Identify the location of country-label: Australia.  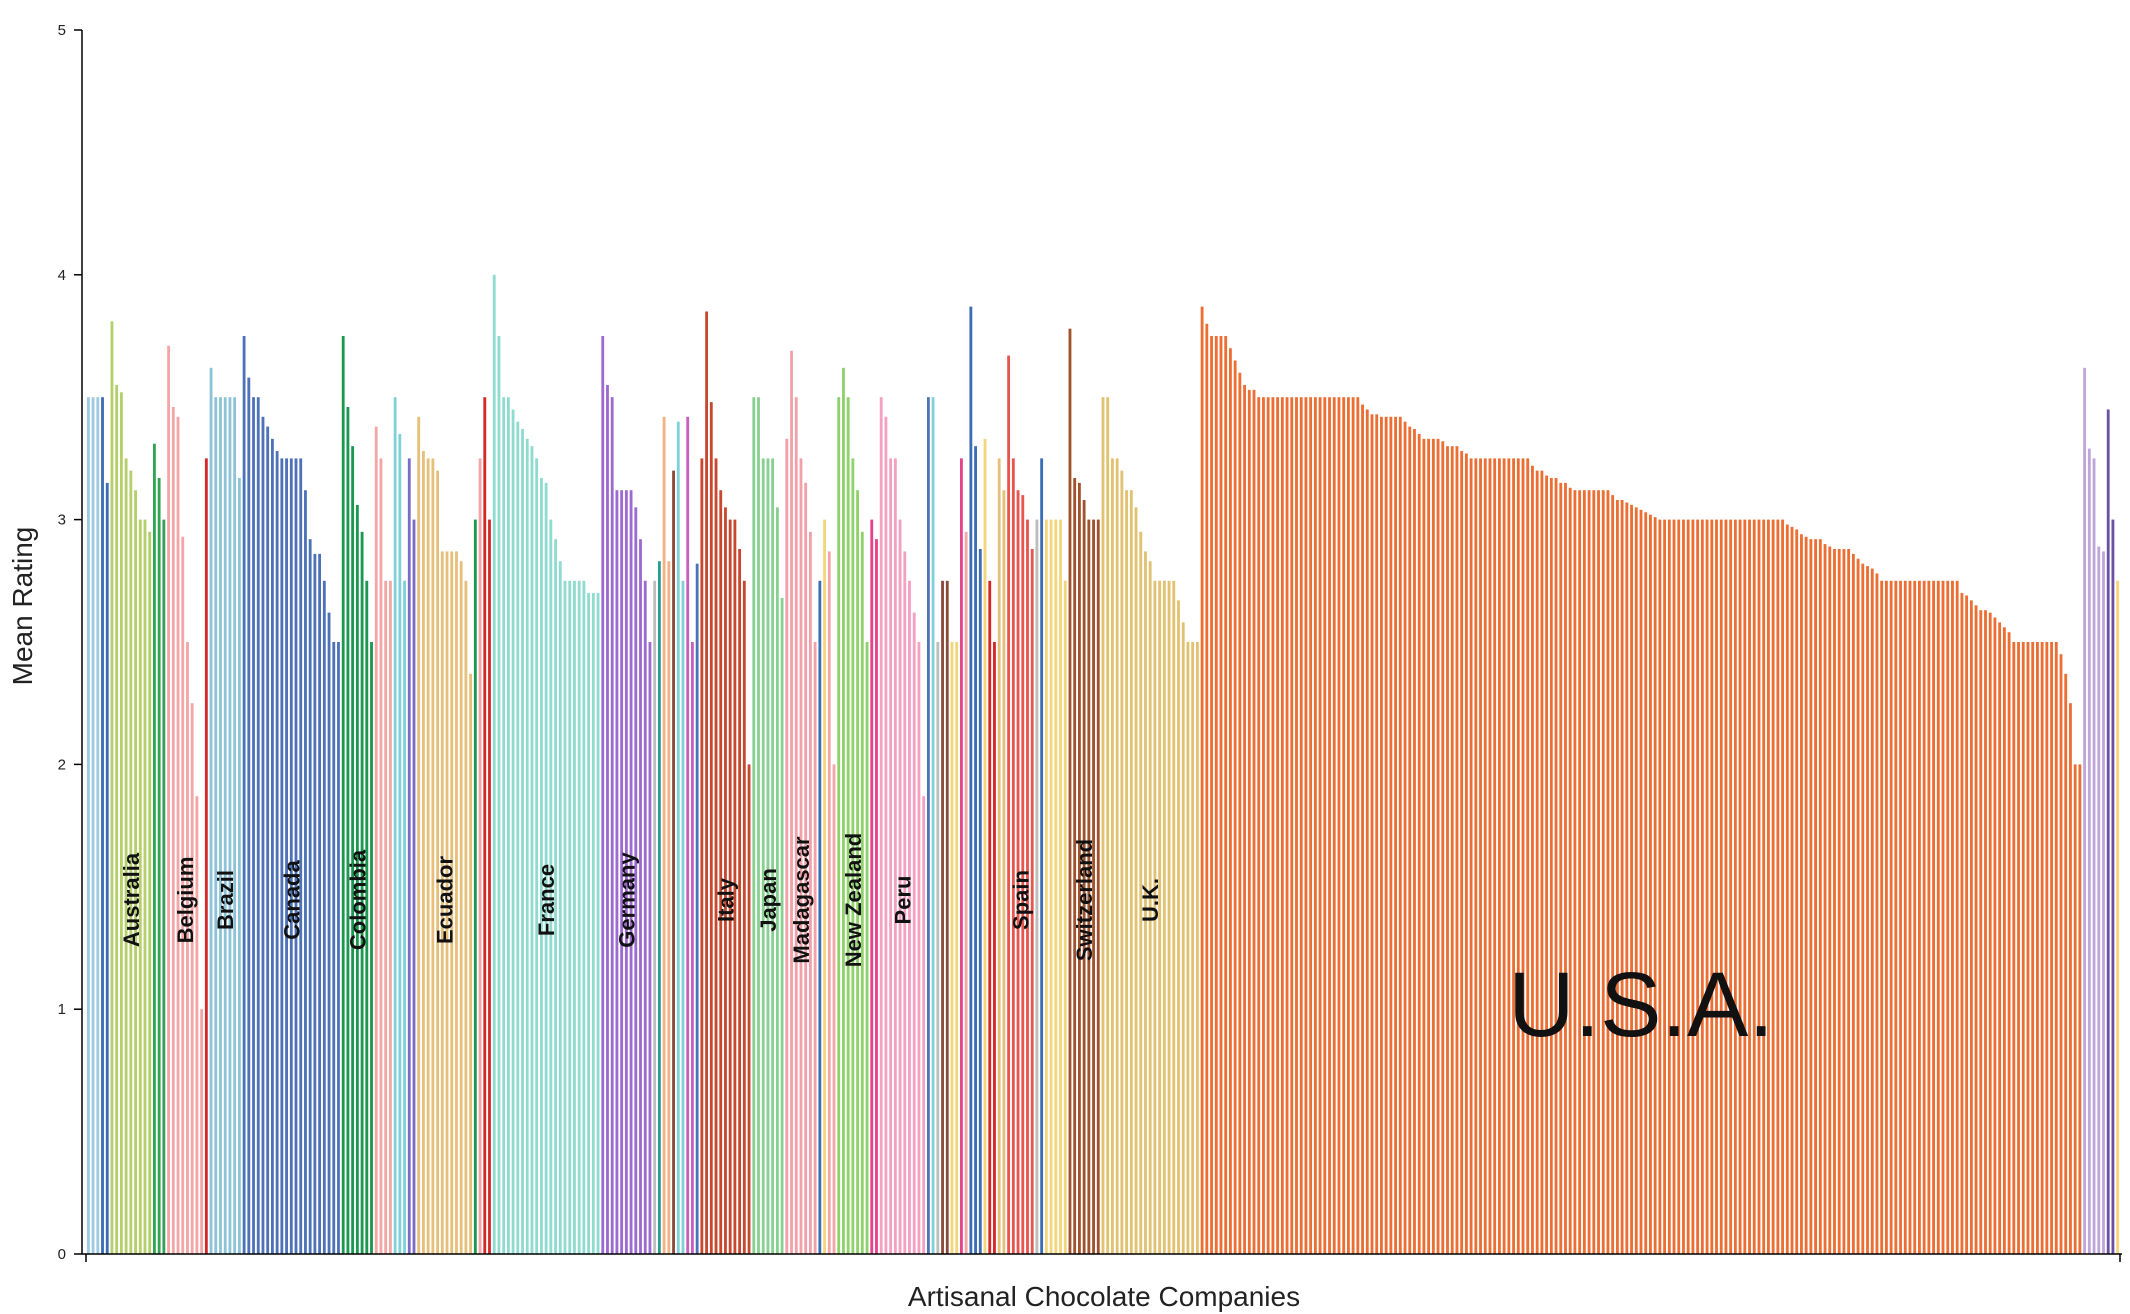
(131, 899).